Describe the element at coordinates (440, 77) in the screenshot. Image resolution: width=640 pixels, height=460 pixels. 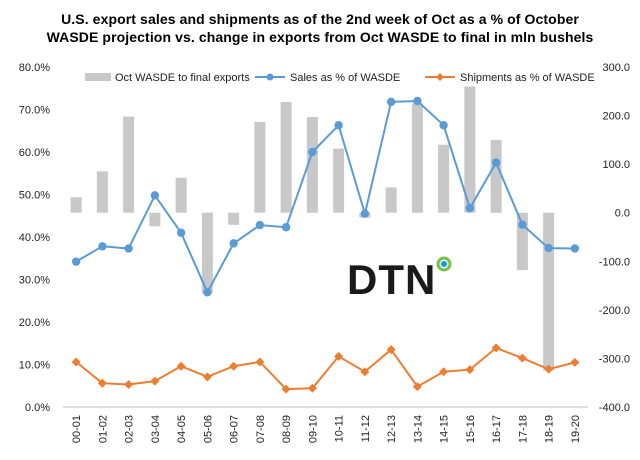
I see `legend-marker-shipments` at that location.